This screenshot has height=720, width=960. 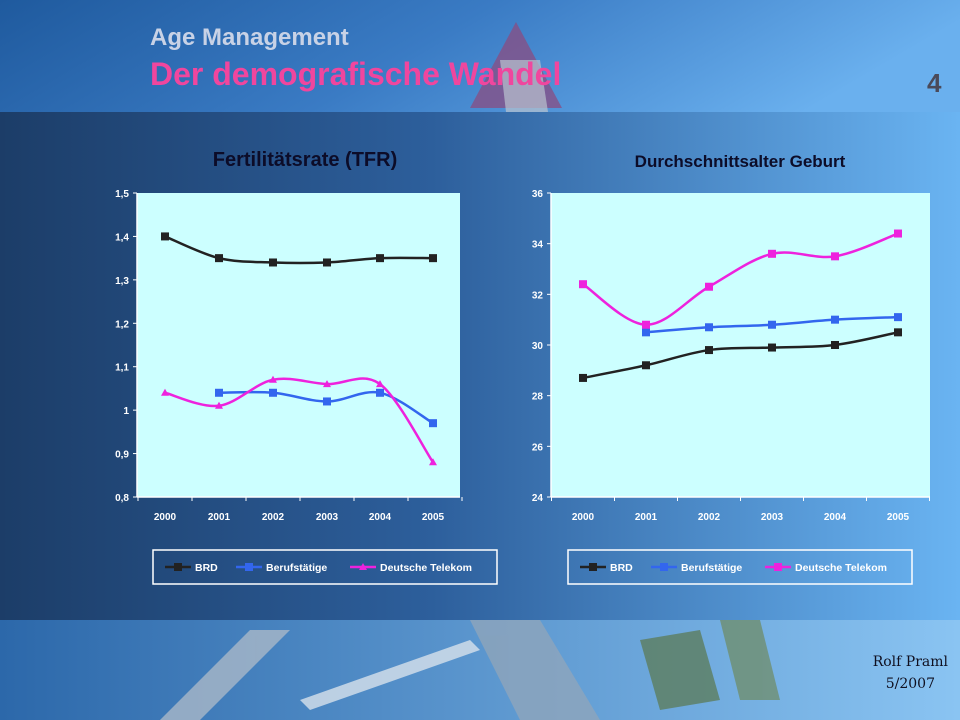 What do you see at coordinates (934, 83) in the screenshot?
I see `page-number: 4` at bounding box center [934, 83].